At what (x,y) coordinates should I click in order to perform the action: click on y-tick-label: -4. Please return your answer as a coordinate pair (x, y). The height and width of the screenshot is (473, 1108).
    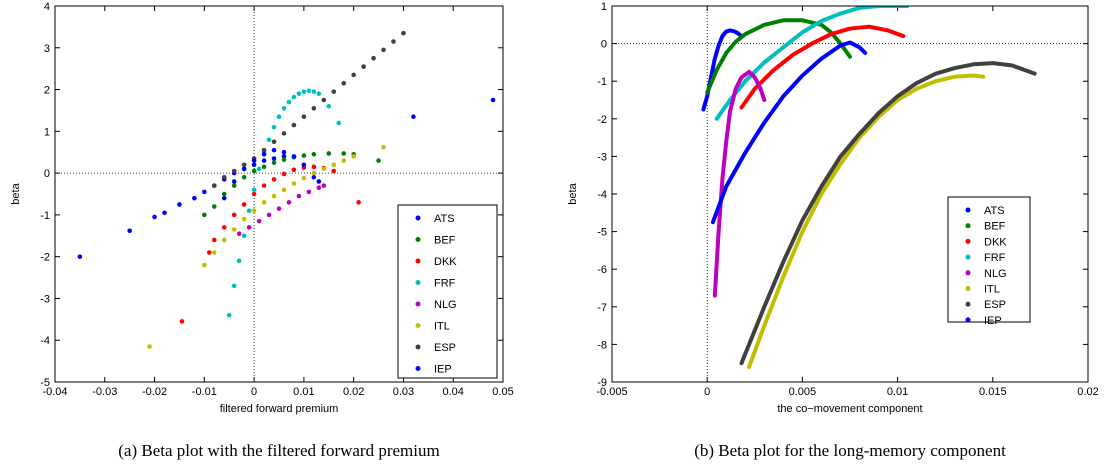
    Looking at the image, I should click on (602, 195).